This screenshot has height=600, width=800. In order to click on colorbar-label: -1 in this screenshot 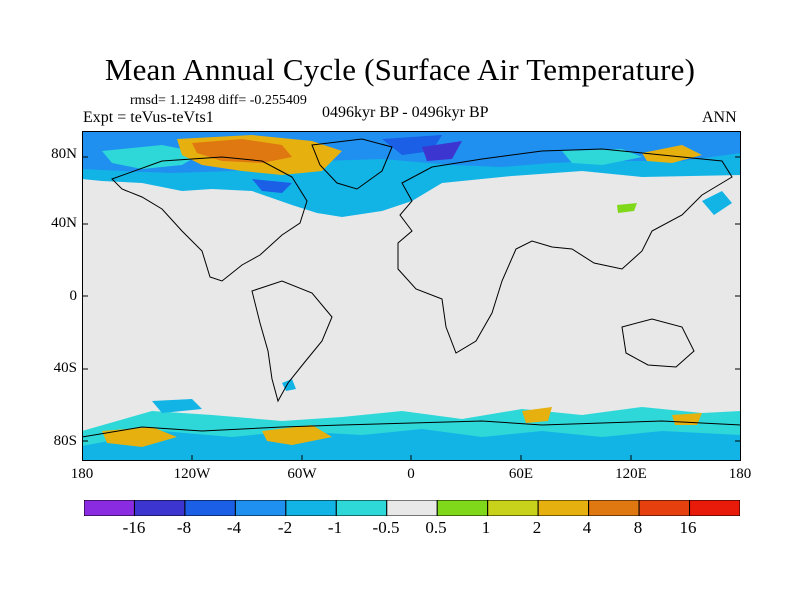, I will do `click(335, 527)`.